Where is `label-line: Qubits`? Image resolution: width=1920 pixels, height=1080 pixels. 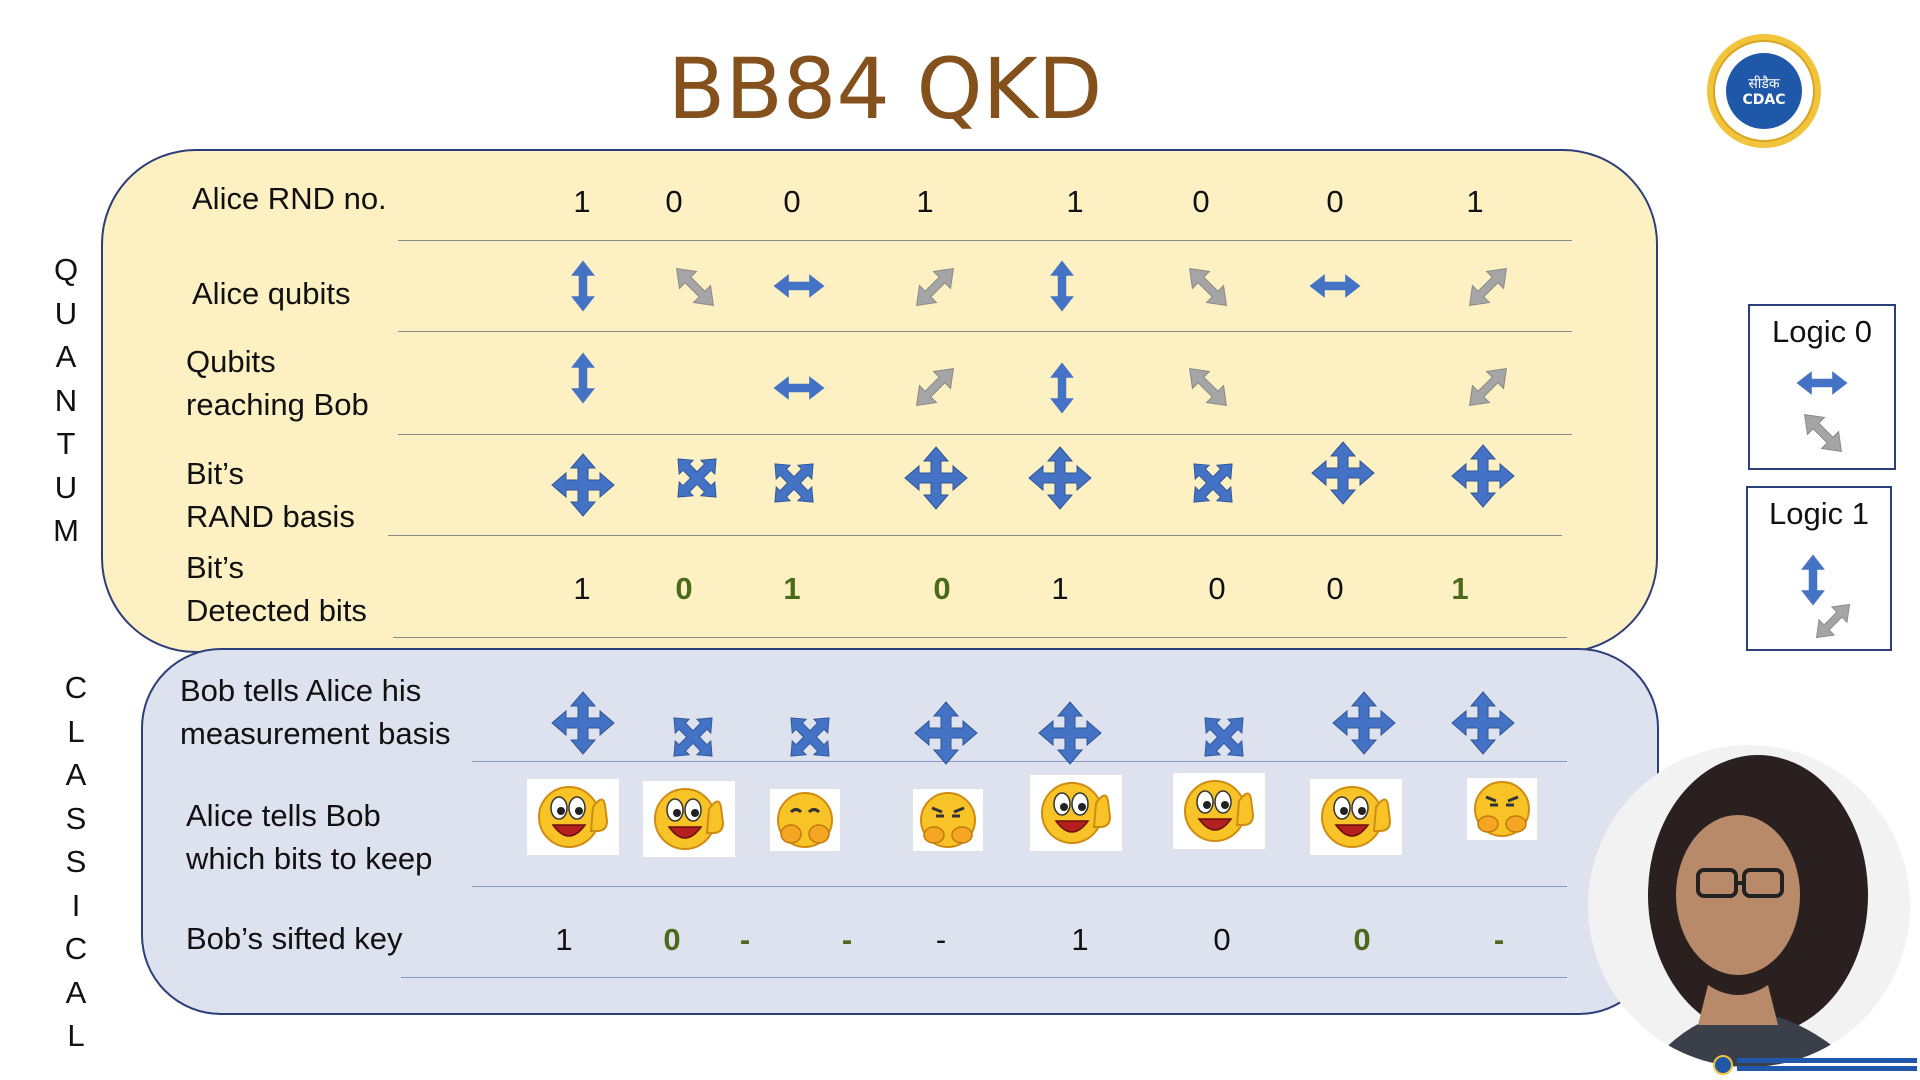 label-line: Qubits is located at coordinates (231, 361).